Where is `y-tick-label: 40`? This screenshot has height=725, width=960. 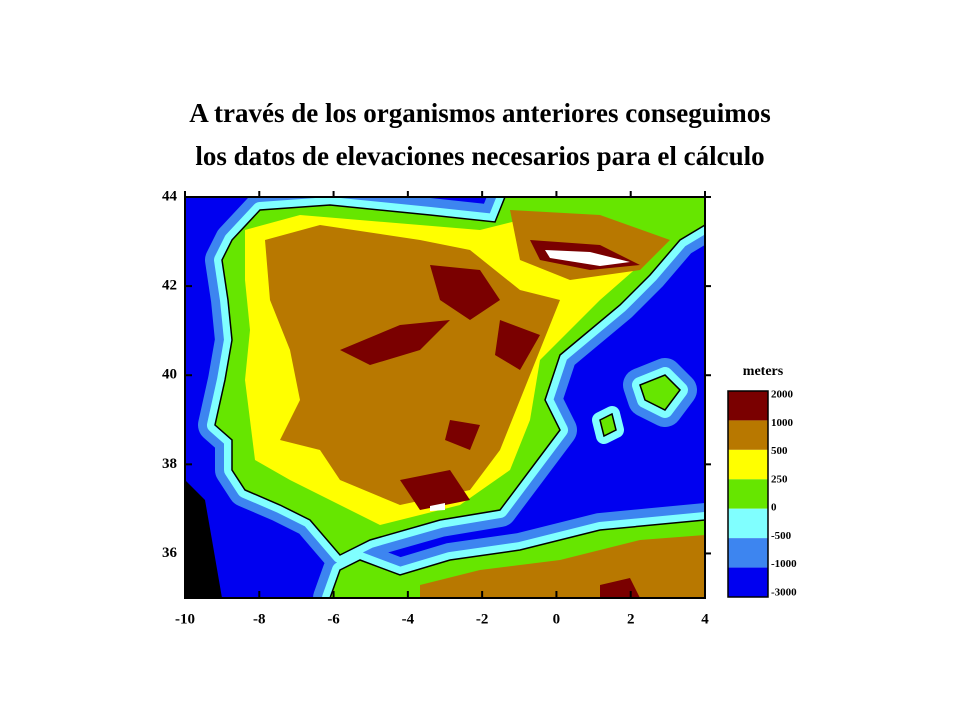
y-tick-label: 40 is located at coordinates (169, 375).